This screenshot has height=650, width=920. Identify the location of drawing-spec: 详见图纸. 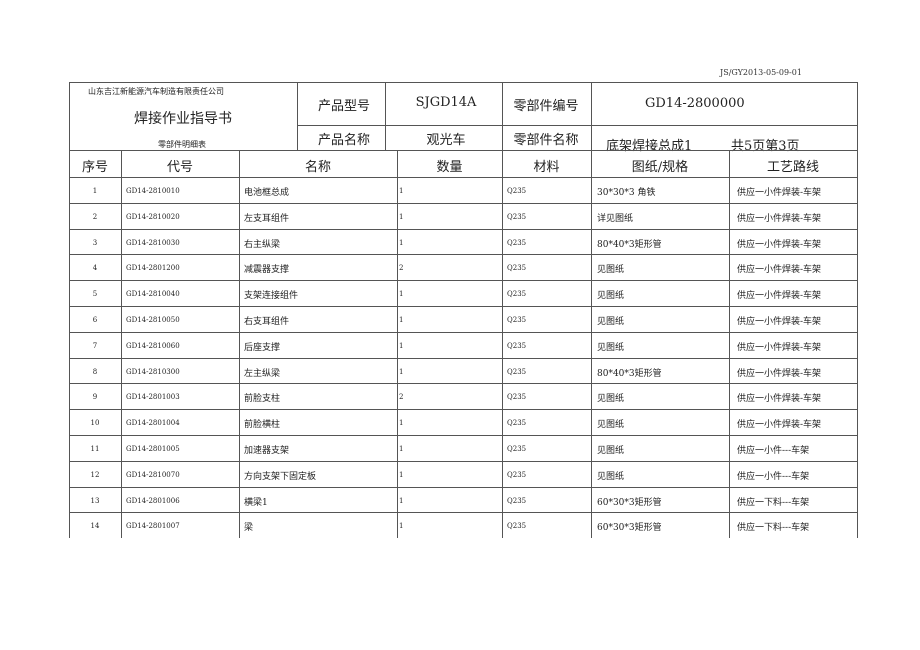
(615, 219).